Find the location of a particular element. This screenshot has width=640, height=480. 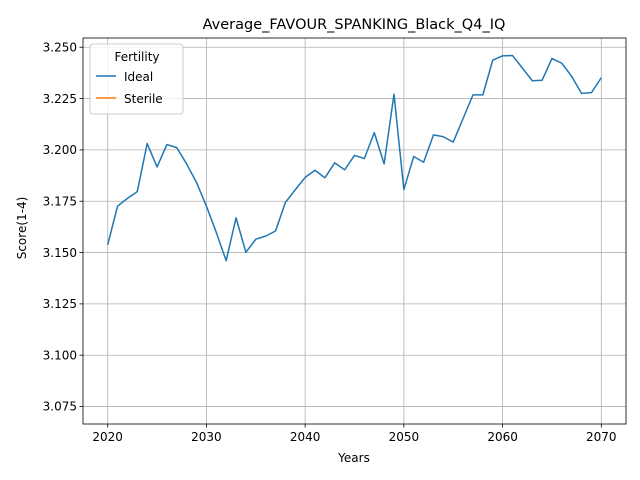

x-tick-label: 2020 is located at coordinates (107, 437).